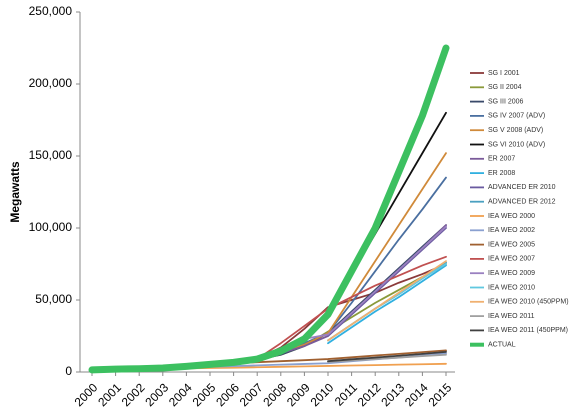 This screenshot has width=570, height=415. I want to click on x-tick-label: 2013, so click(392, 394).